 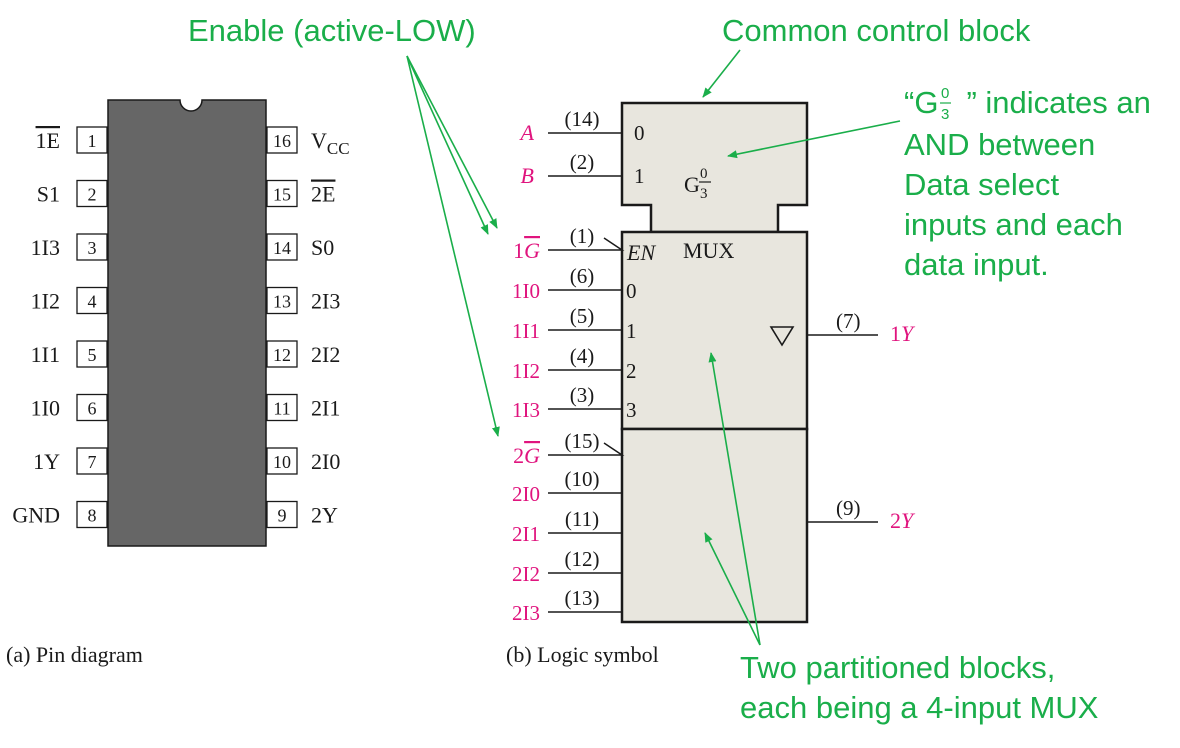 I want to click on pin-number: (14), so click(x=582, y=119).